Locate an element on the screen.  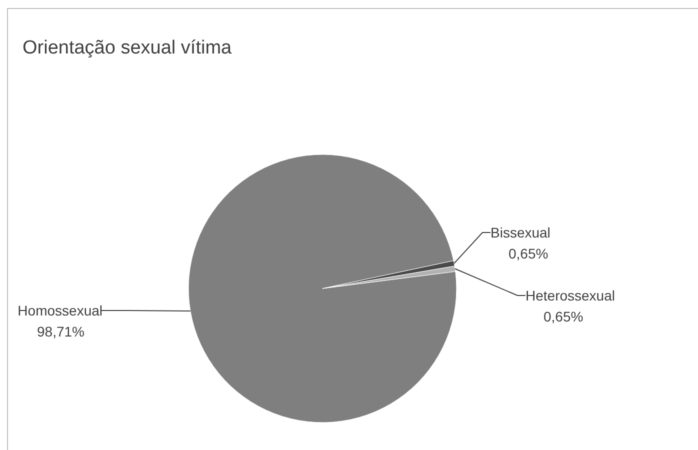
slice-label: Homossexual is located at coordinates (60, 310).